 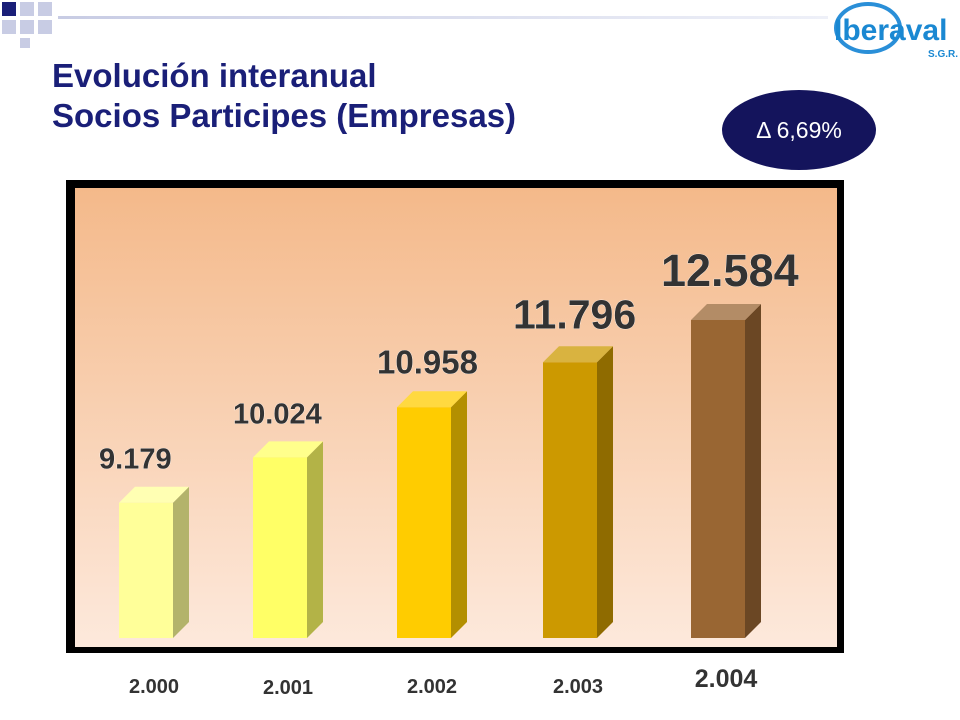 I want to click on category-label-2003: 2.003, so click(x=578, y=687).